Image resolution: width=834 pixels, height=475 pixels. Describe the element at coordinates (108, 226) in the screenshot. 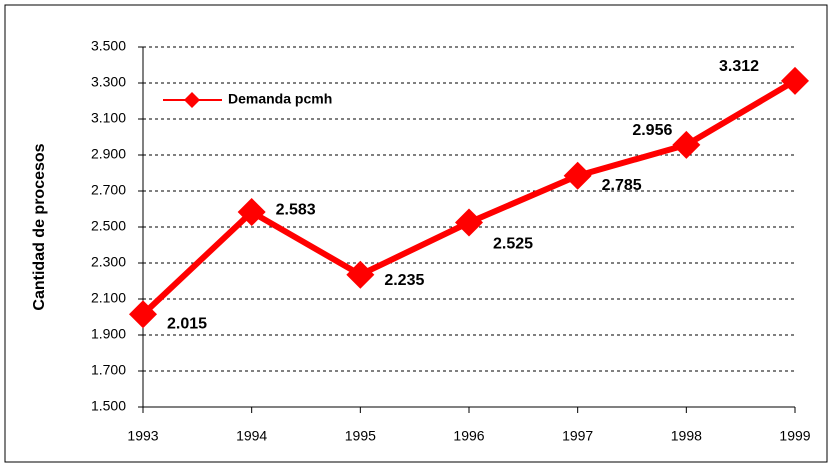

I see `y-tick-label: 2.500` at that location.